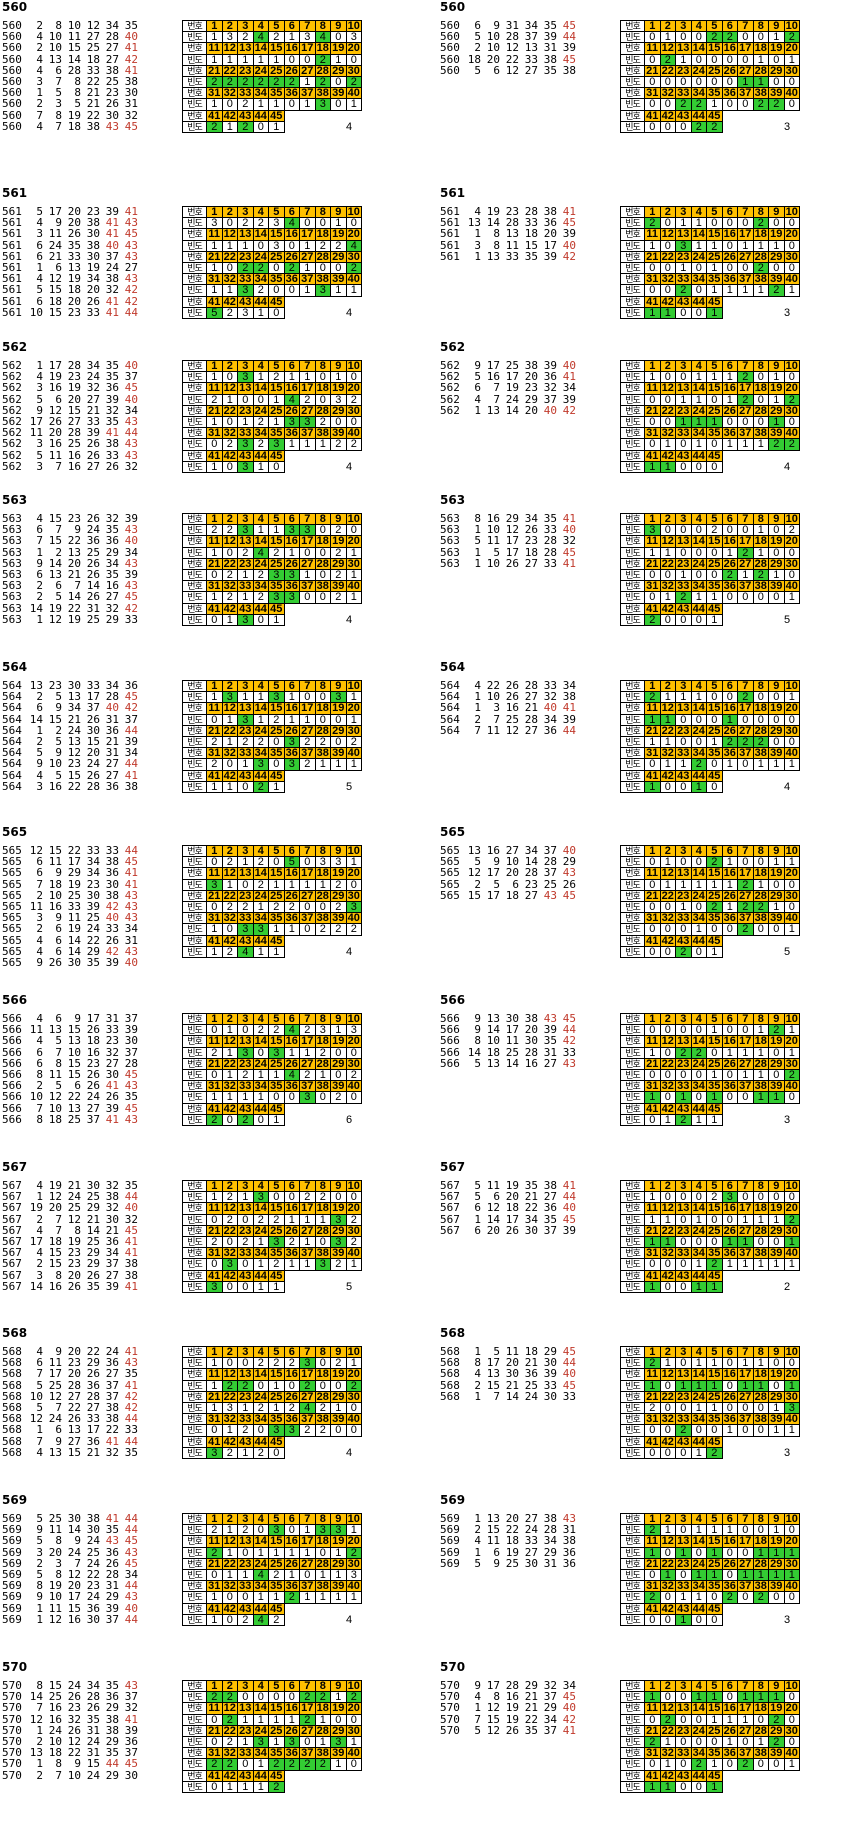 The height and width of the screenshot is (1834, 862). I want to click on drawn-number: 37, so click(93, 708).